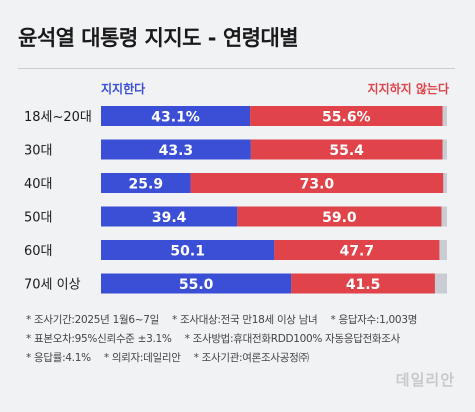  I want to click on value-label-oppose: 59.0, so click(339, 218).